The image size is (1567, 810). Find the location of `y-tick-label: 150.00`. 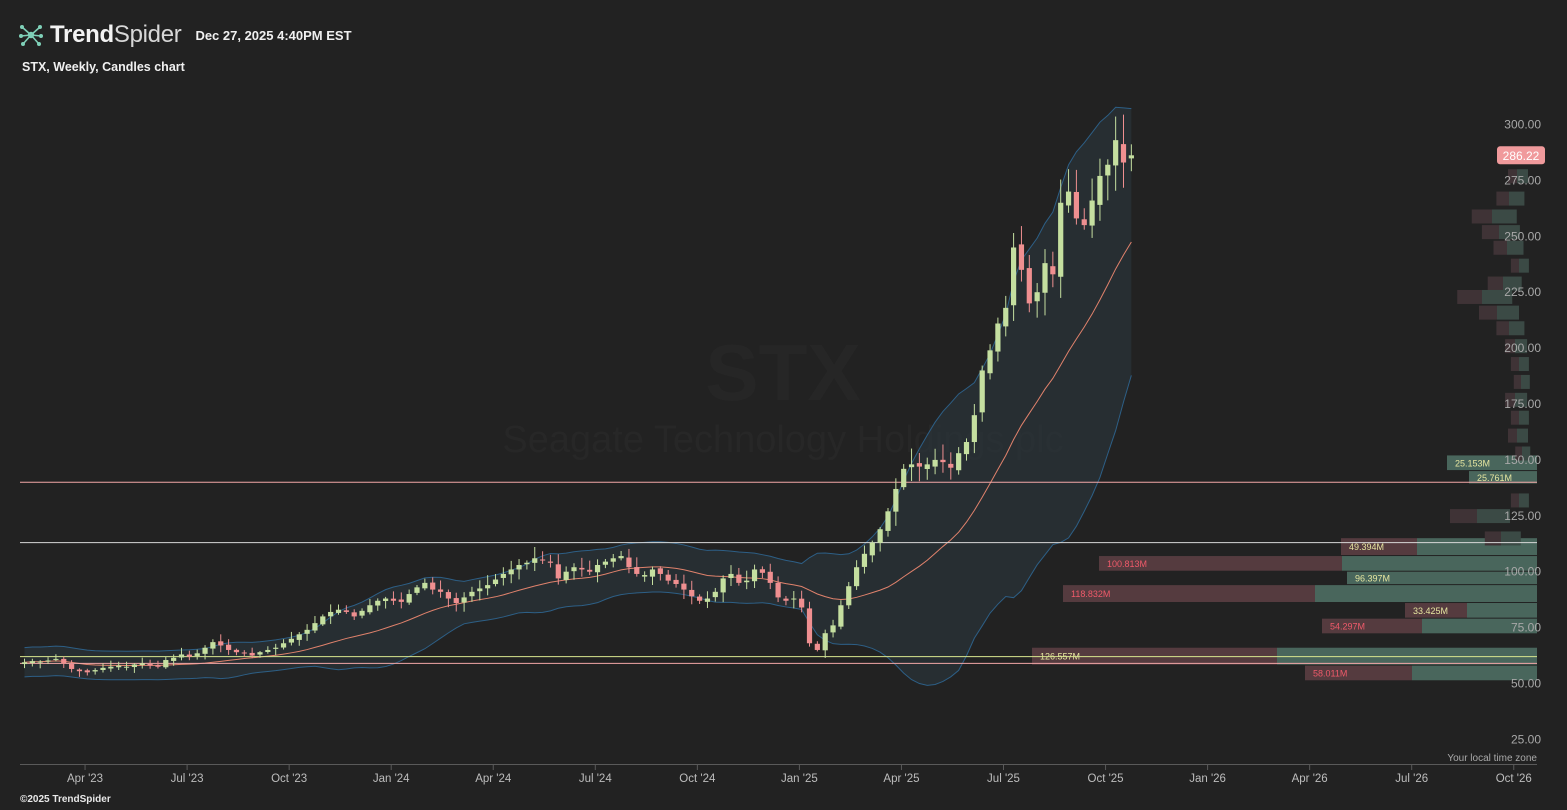

y-tick-label: 150.00 is located at coordinates (1522, 460).